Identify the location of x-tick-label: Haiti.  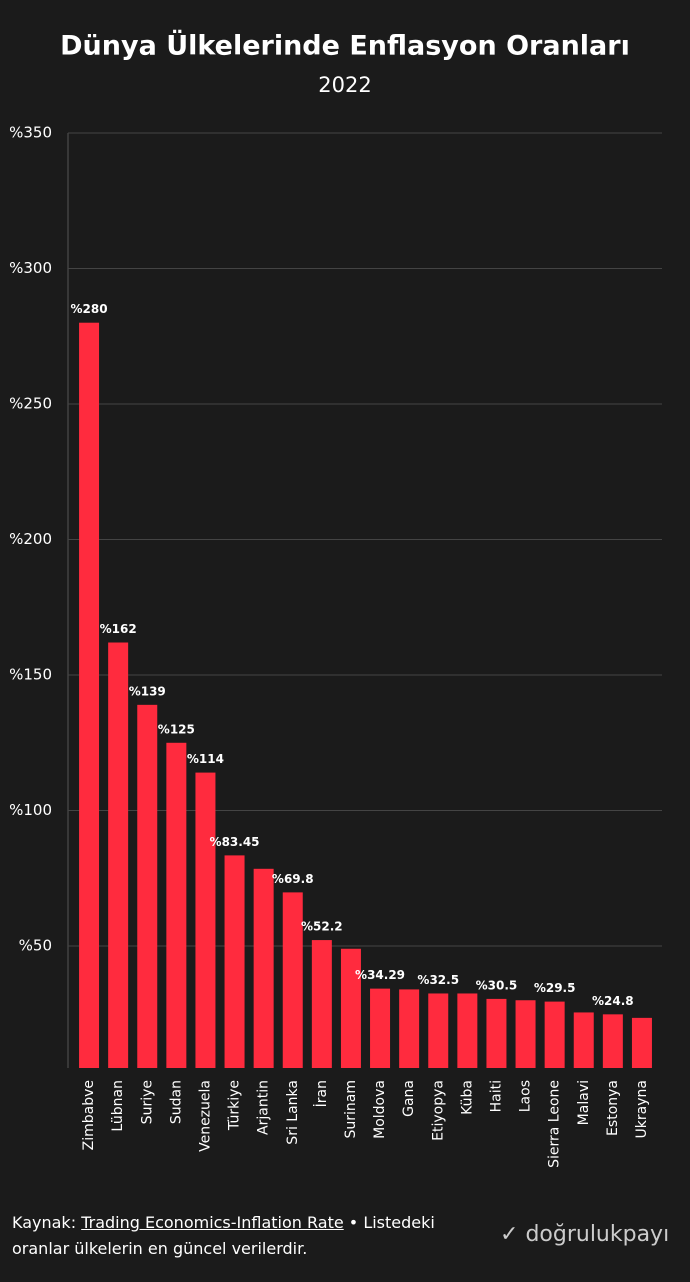
(496, 1096).